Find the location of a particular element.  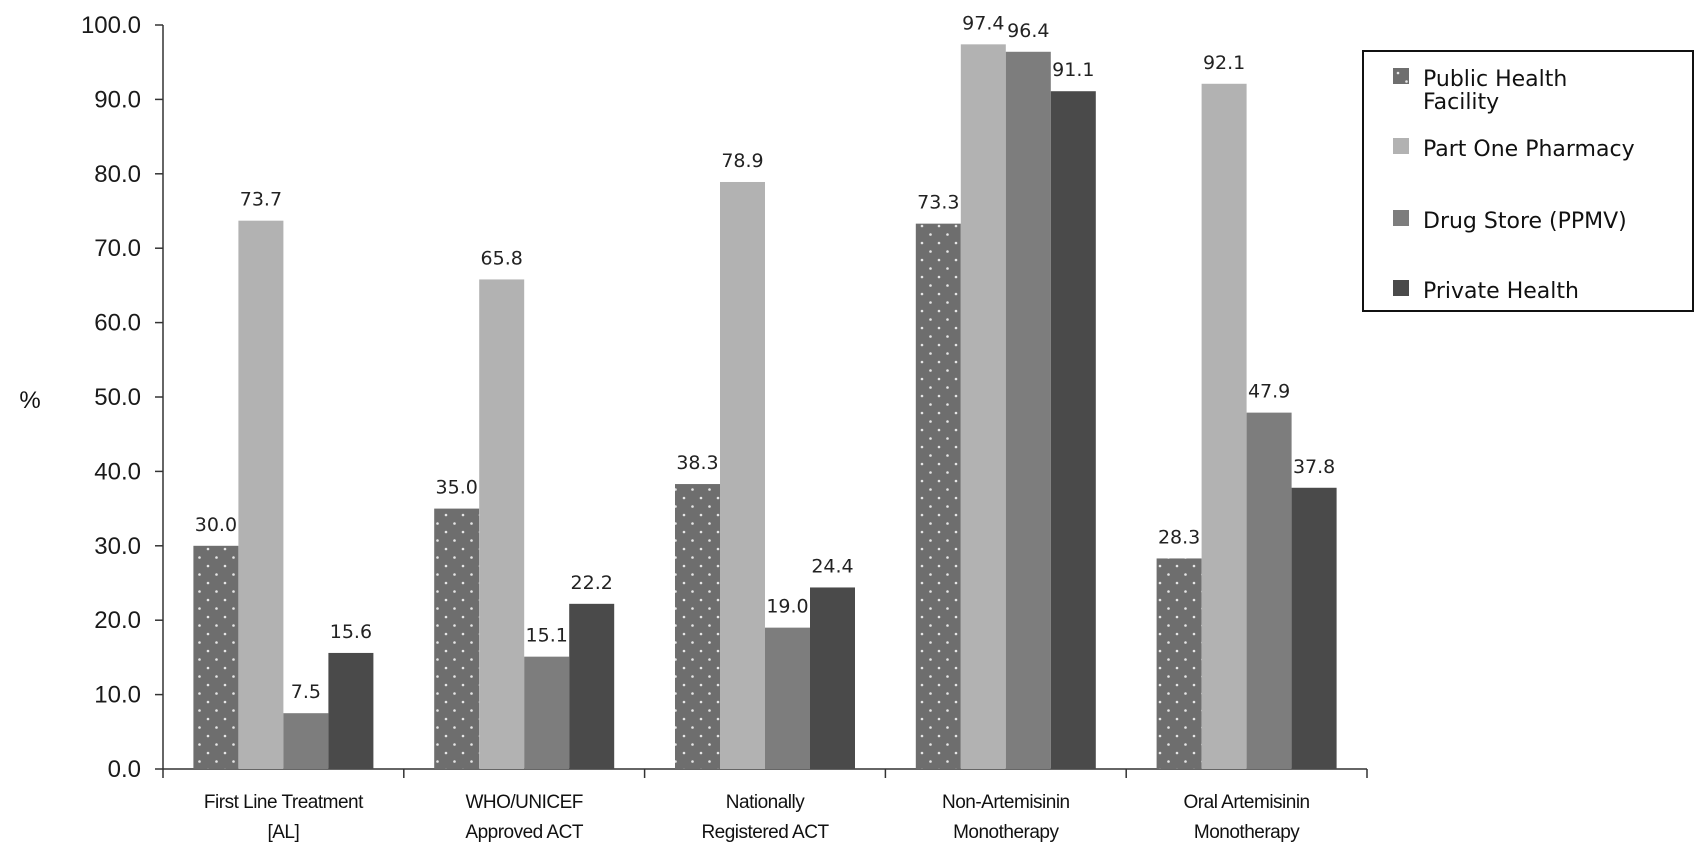

x-category-label: WHO/UNICEF is located at coordinates (523, 802).